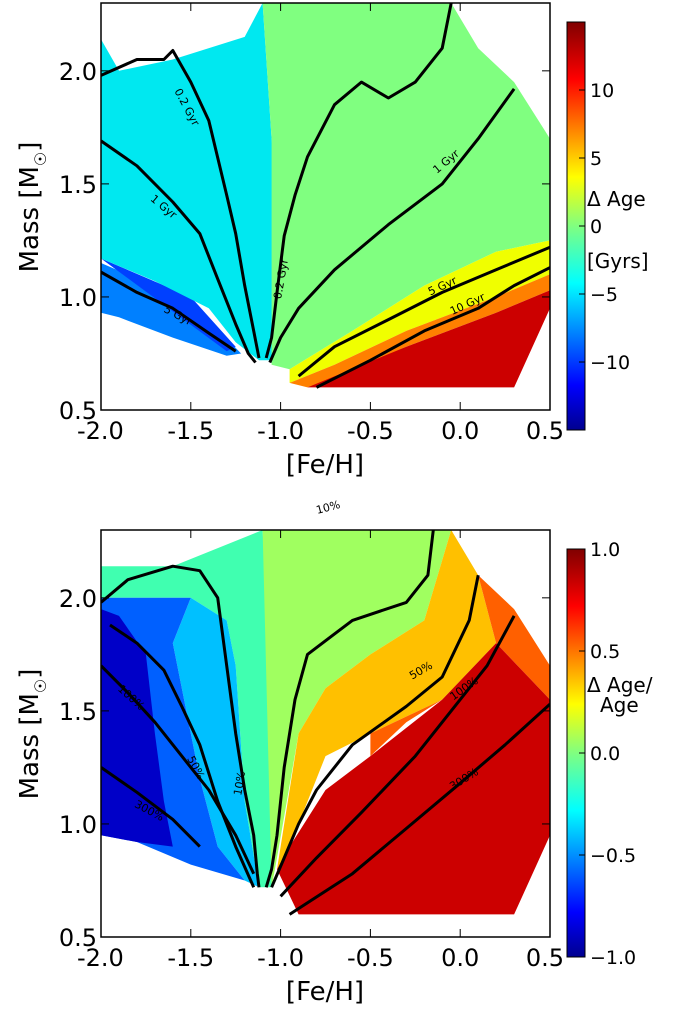 The width and height of the screenshot is (683, 1010). What do you see at coordinates (596, 159) in the screenshot?
I see `colorbar-tick-label: 5` at bounding box center [596, 159].